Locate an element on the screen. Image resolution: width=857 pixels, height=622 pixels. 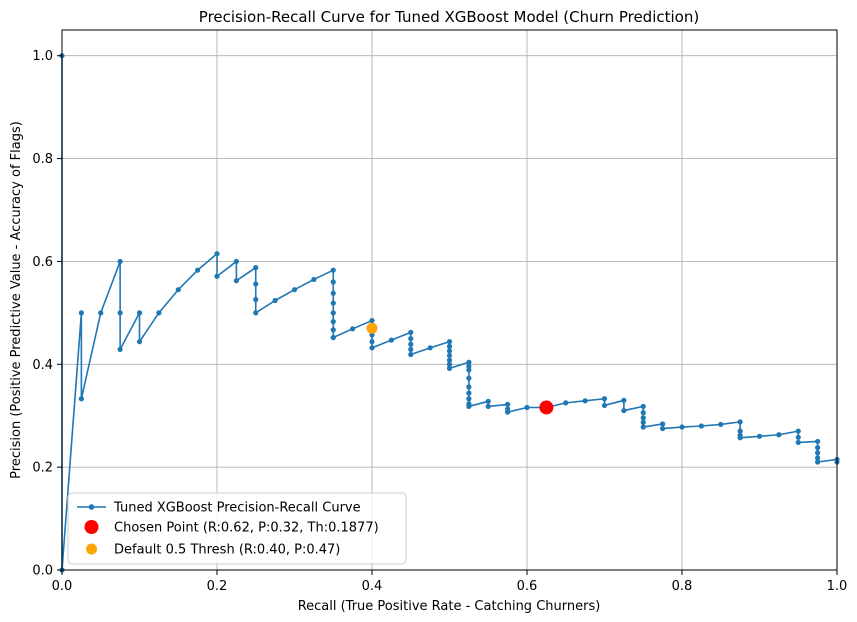
default-threshold-marker is located at coordinates (372, 328).